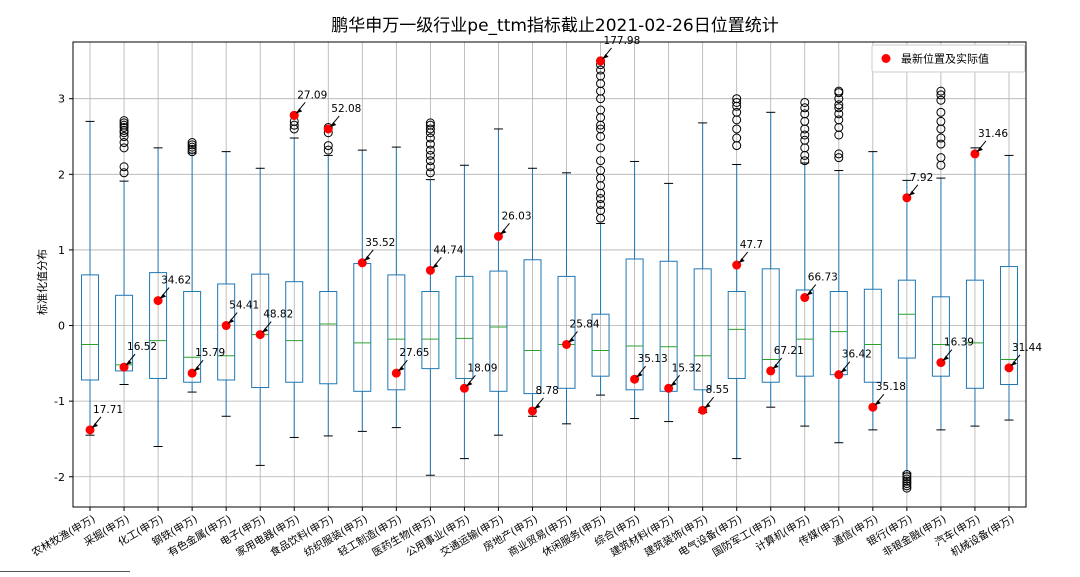 The height and width of the screenshot is (577, 1080). I want to click on annotation-label: 8.78, so click(546, 391).